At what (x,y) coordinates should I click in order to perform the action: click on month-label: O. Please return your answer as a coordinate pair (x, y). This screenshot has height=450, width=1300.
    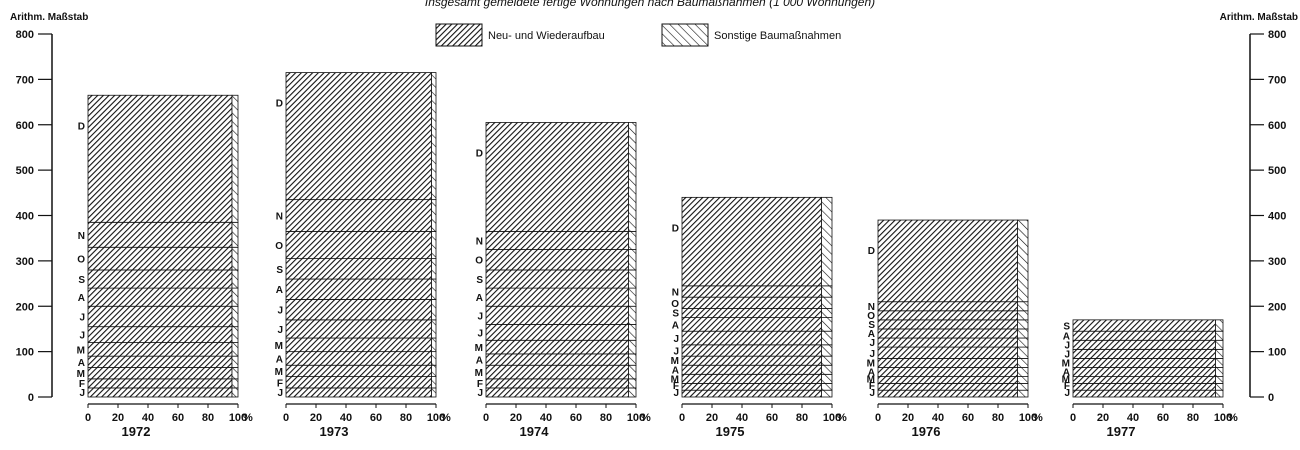
    Looking at the image, I should click on (871, 316).